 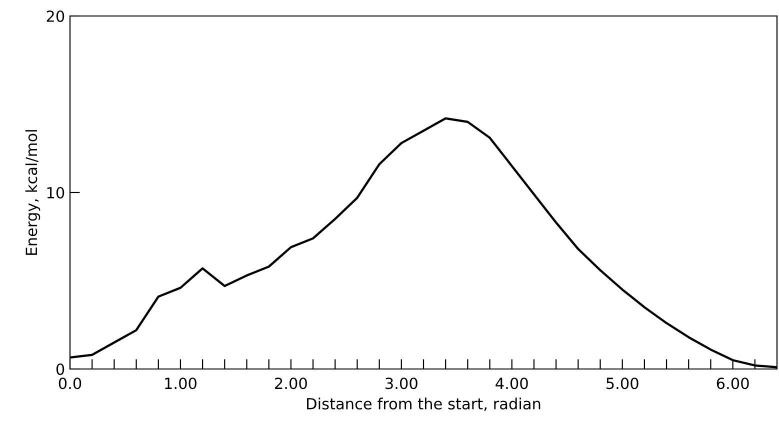 I want to click on x-tick-label: 5.00, so click(x=622, y=384).